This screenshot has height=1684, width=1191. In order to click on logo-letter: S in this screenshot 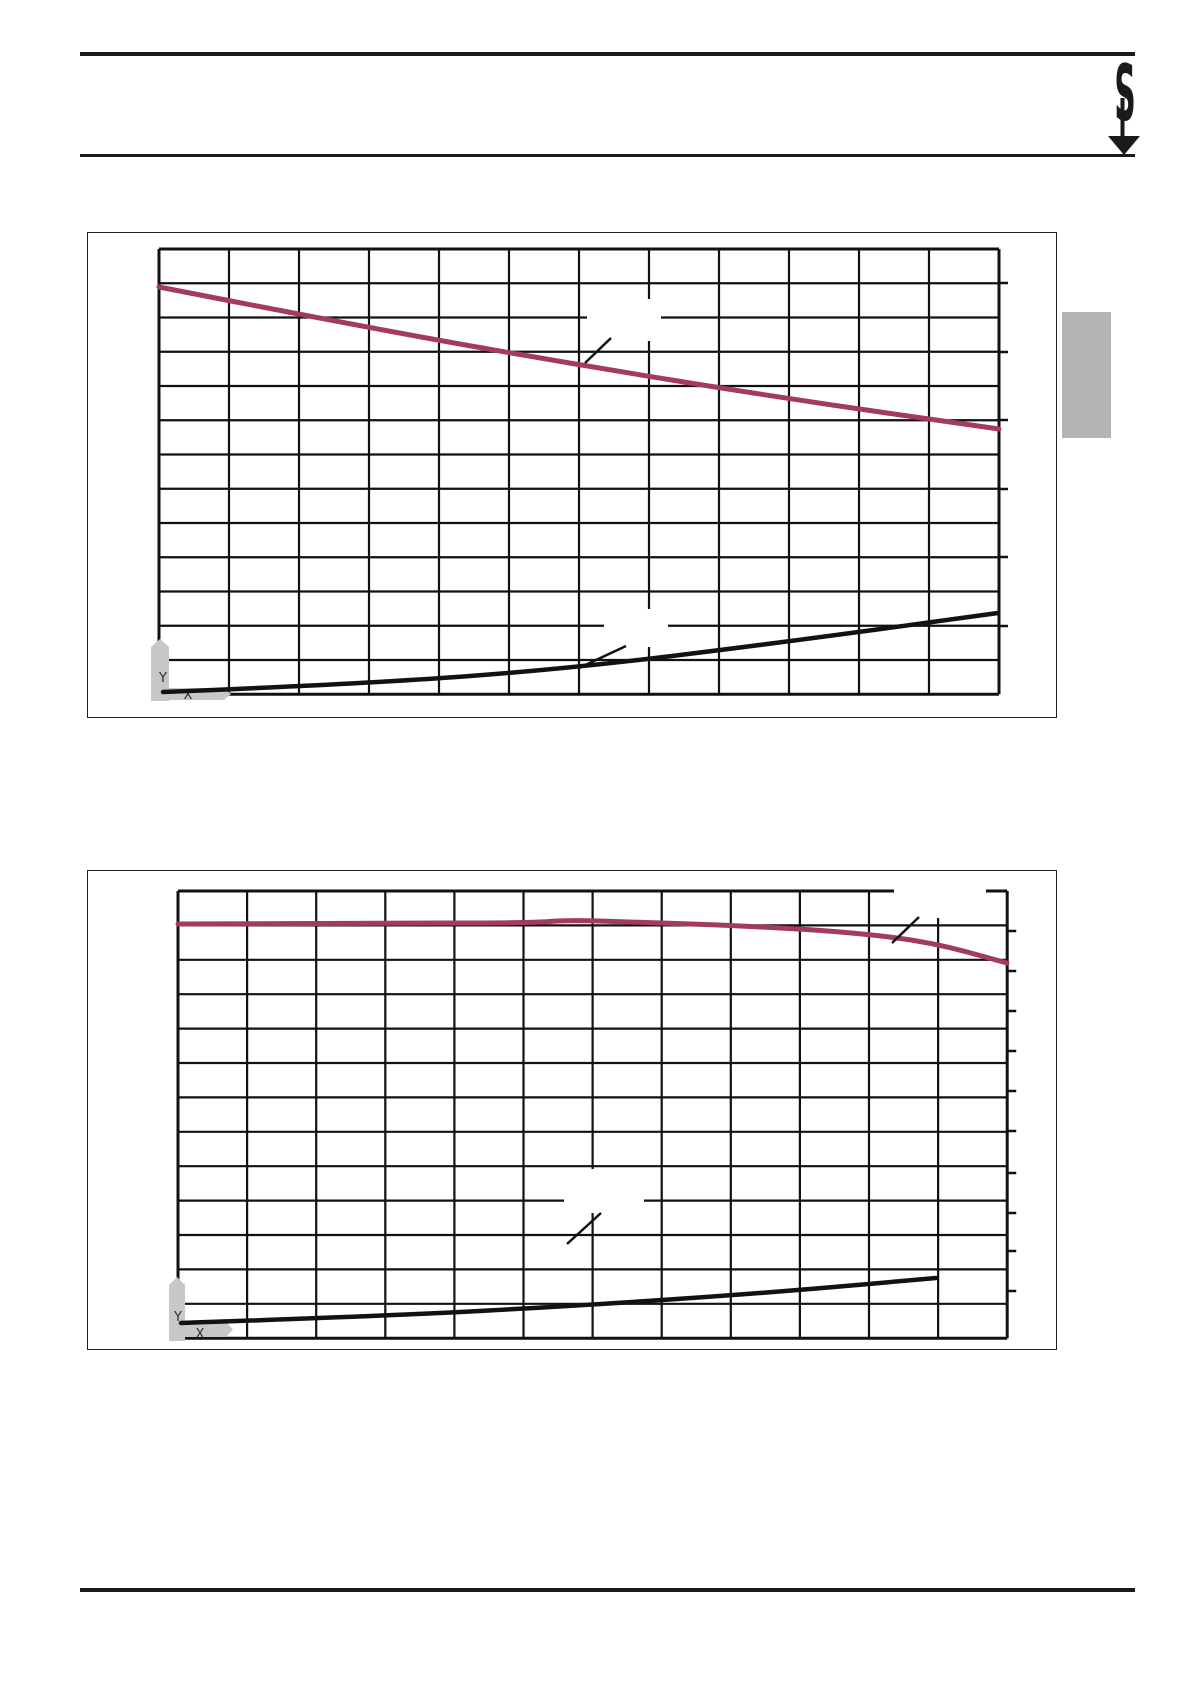, I will do `click(1124, 98)`.